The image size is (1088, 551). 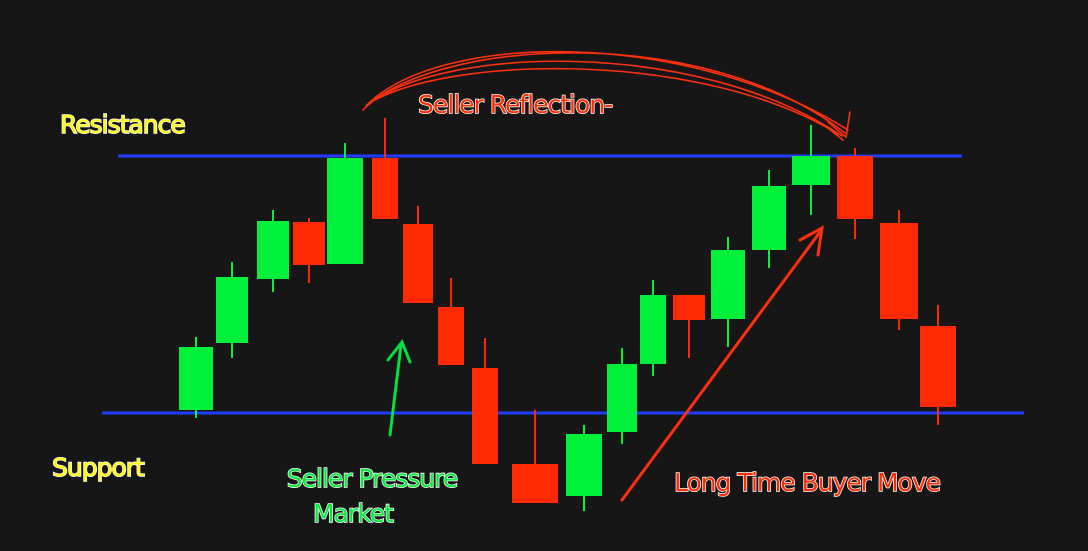 I want to click on annotation: Market, so click(x=353, y=513).